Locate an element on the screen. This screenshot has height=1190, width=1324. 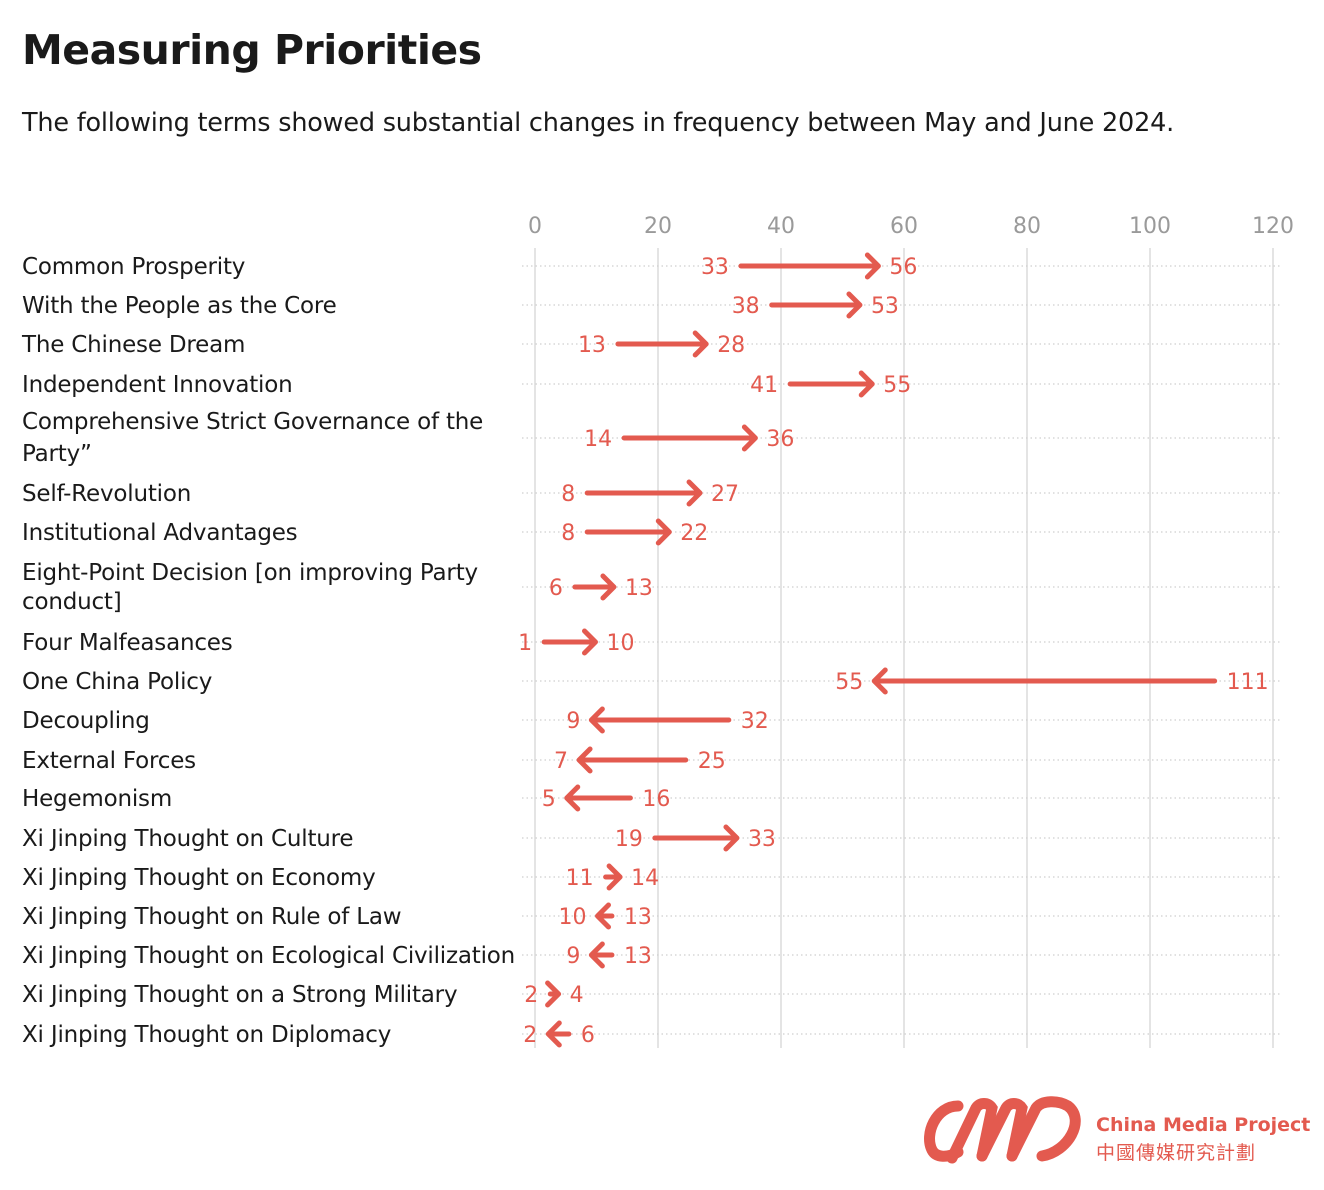
row-label: Xi Jinping Thought on Culture is located at coordinates (187, 839).